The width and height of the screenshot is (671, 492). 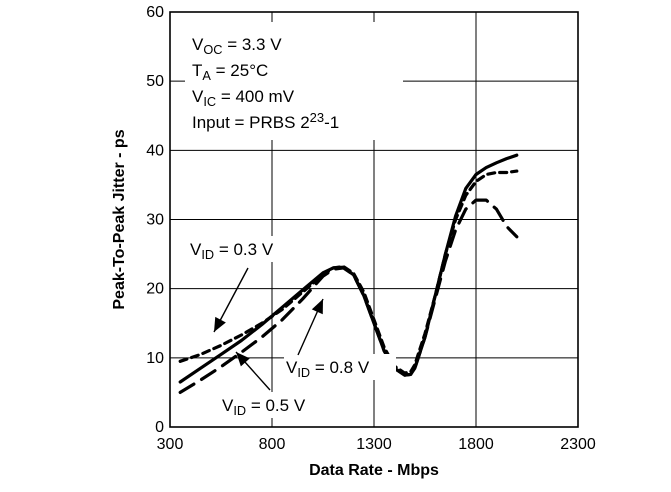 What do you see at coordinates (155, 220) in the screenshot?
I see `y-tick-label: 30` at bounding box center [155, 220].